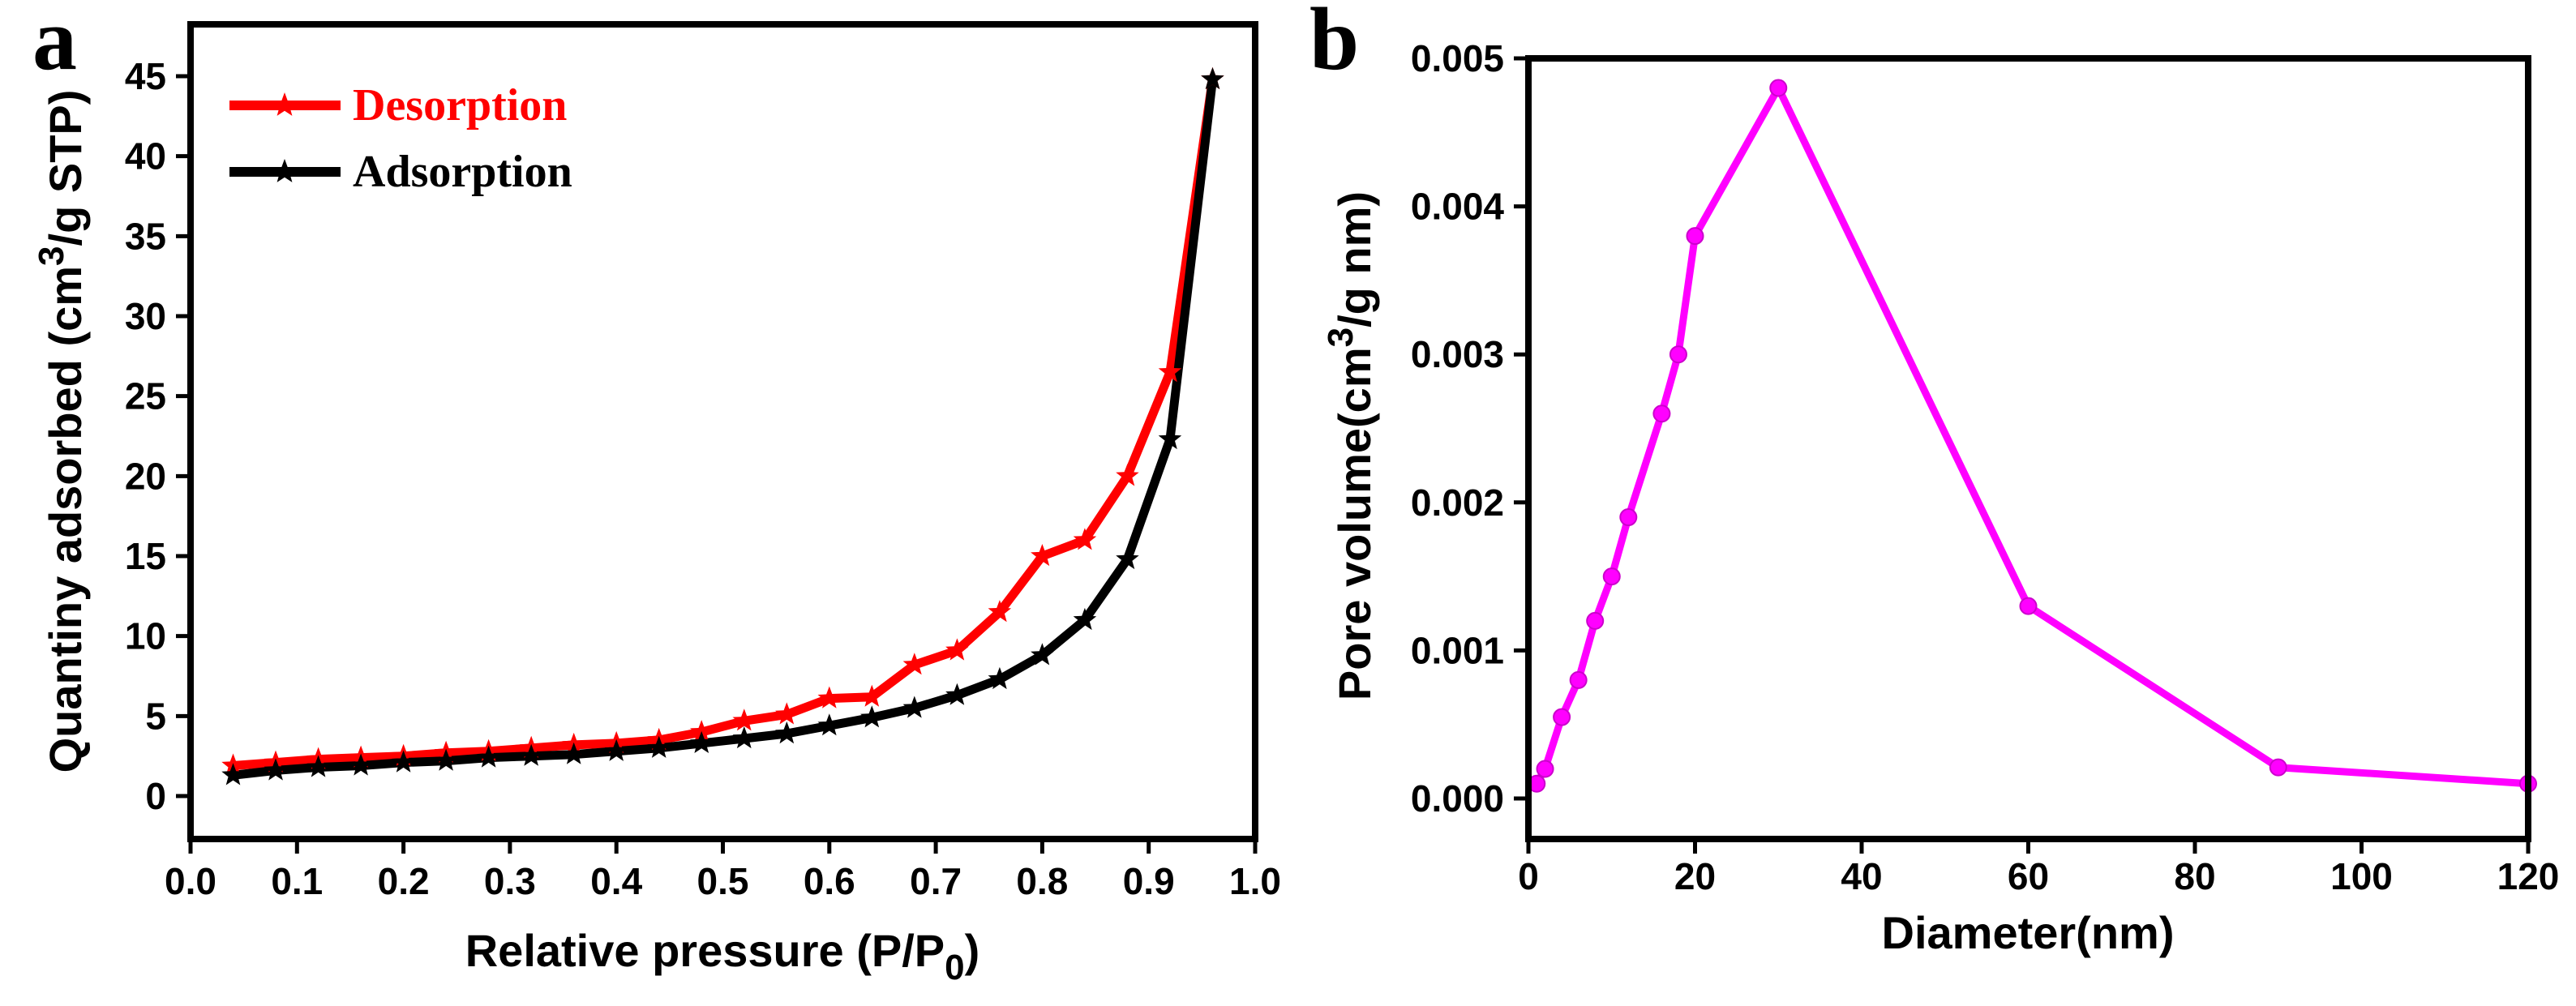 This screenshot has height=1006, width=2576. I want to click on panel-a-xtick-label: 0.7, so click(936, 881).